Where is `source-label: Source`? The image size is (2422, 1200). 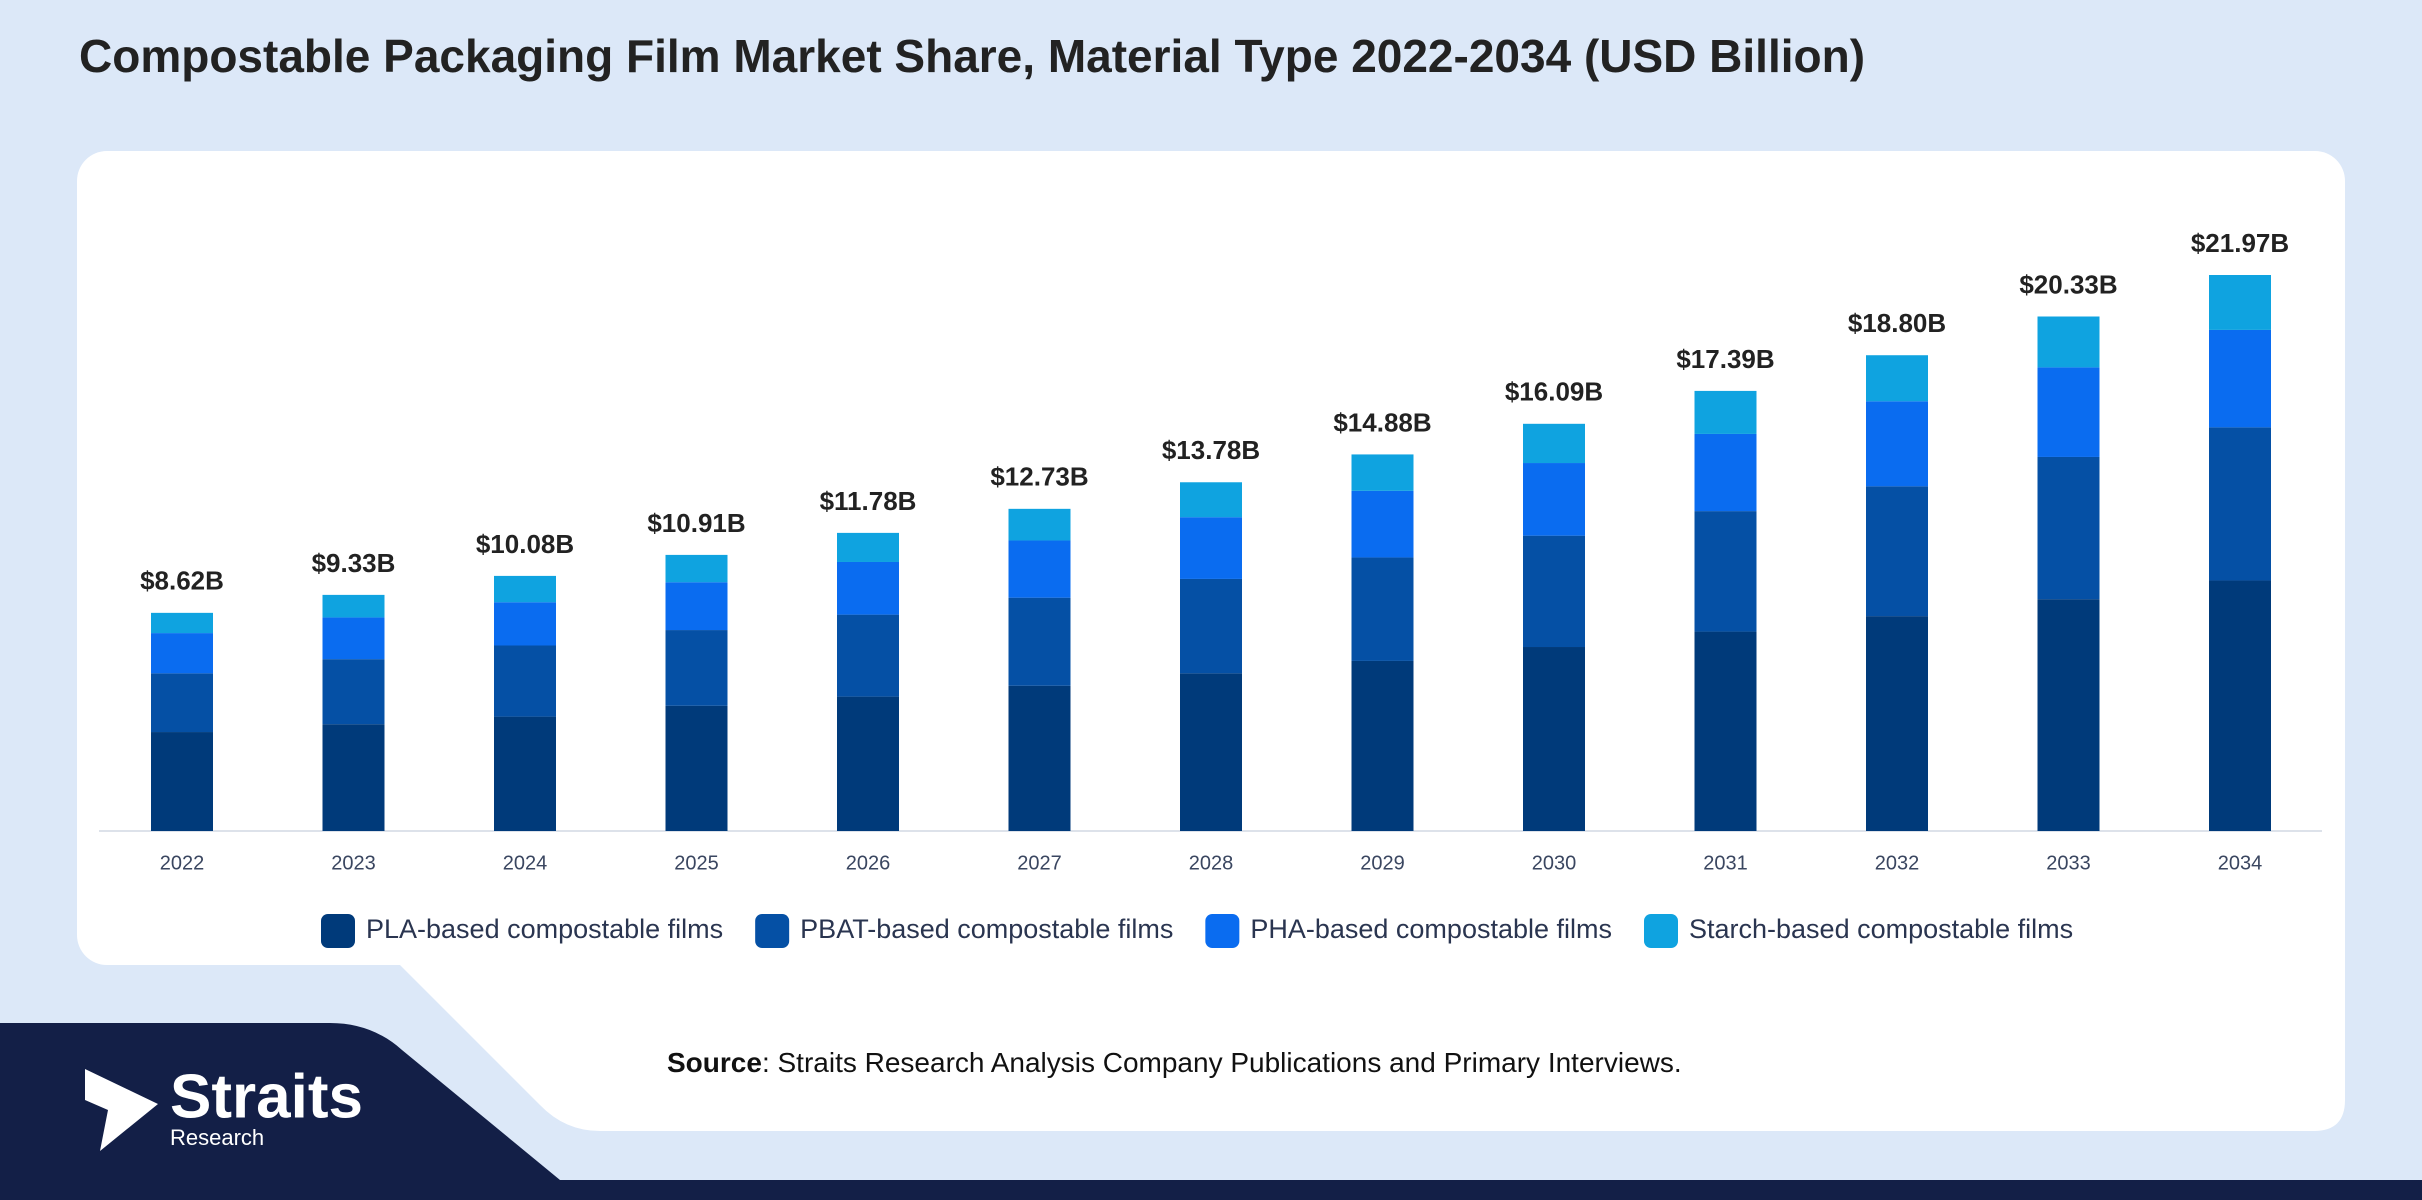
source-label: Source is located at coordinates (714, 1062).